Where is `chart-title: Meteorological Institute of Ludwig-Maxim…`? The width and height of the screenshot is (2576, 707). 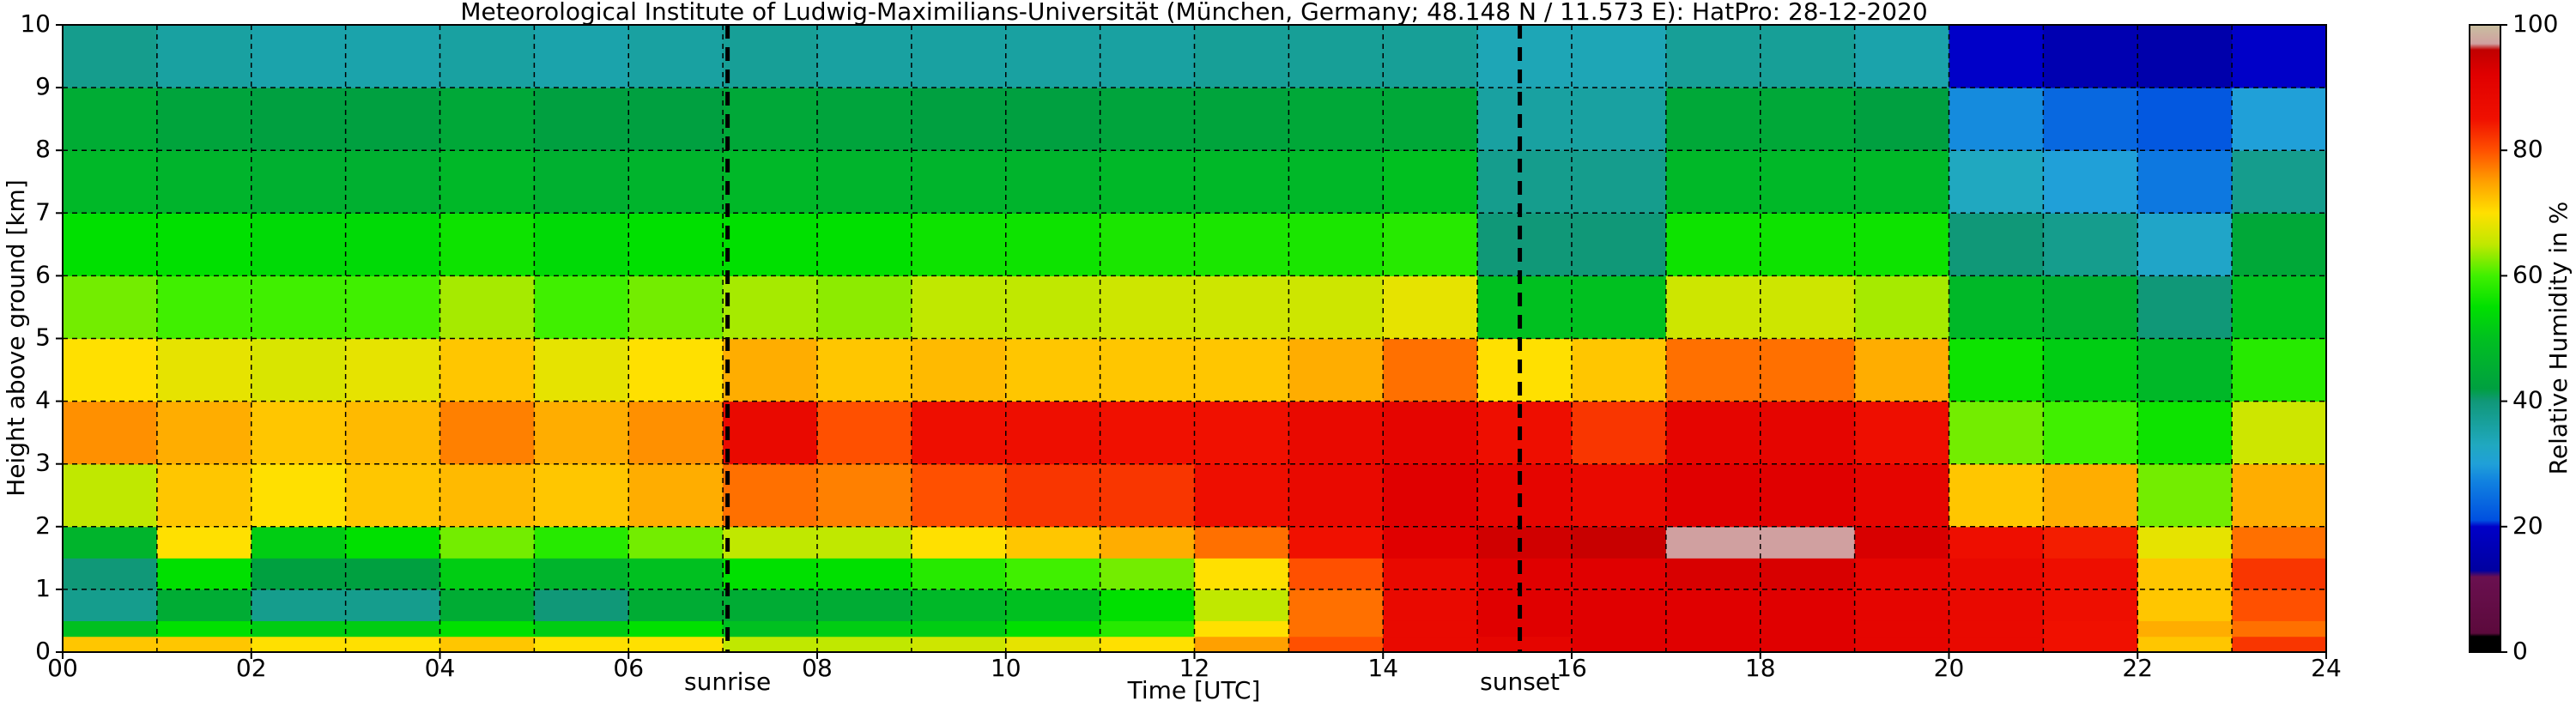 chart-title: Meteorological Institute of Ludwig-Maxim… is located at coordinates (1193, 13).